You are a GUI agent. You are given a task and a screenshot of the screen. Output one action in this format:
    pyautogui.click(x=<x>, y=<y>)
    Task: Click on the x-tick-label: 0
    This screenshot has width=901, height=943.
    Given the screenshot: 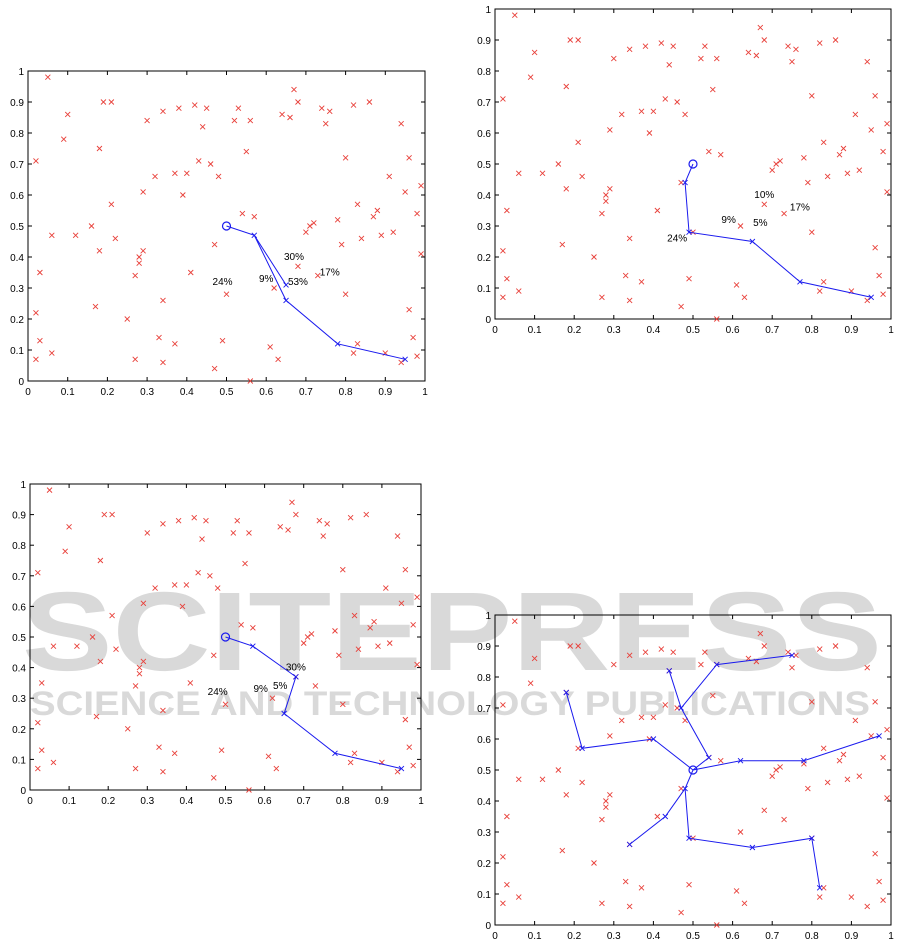 What is the action you would take?
    pyautogui.click(x=495, y=936)
    